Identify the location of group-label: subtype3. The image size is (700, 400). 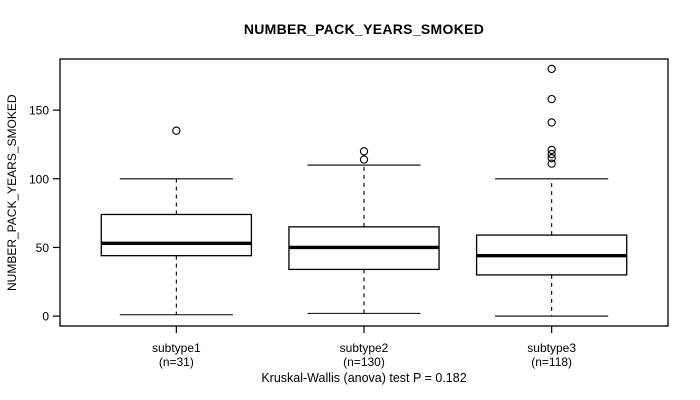
(551, 348).